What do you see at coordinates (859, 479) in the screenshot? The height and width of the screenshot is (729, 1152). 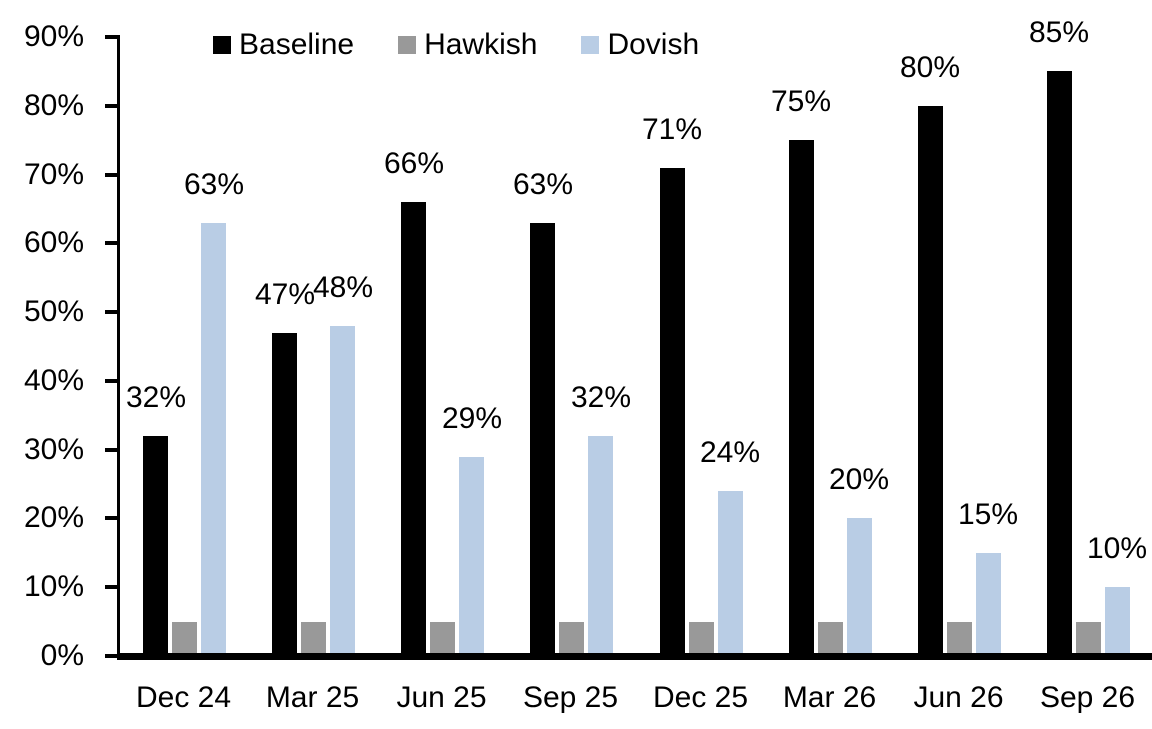 I see `data-label-dovish-mar-26: 20%` at bounding box center [859, 479].